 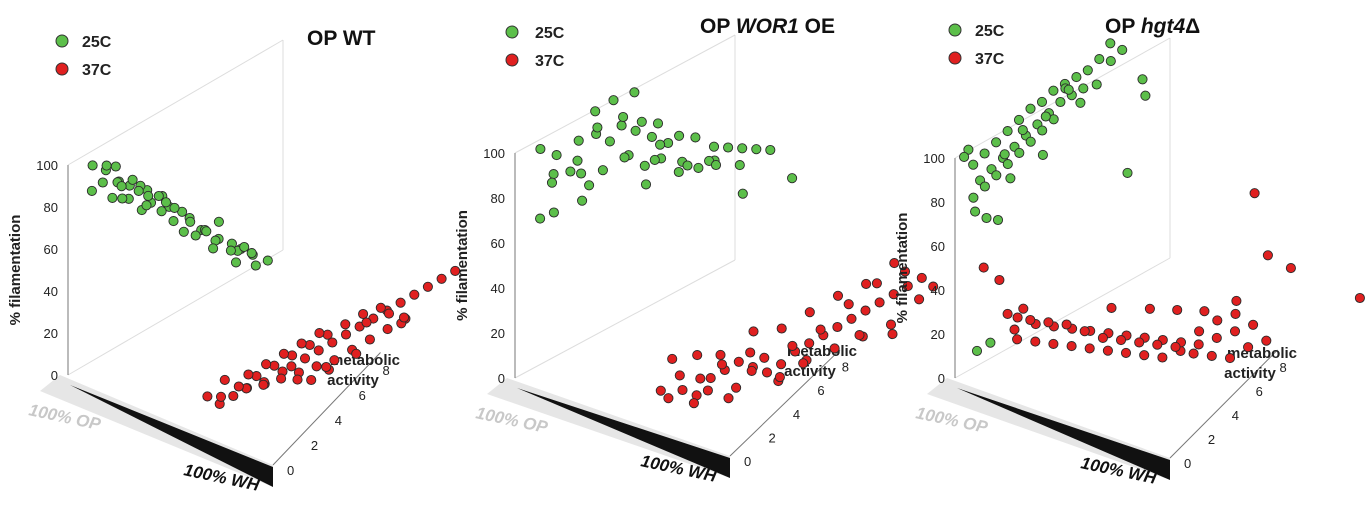 I want to click on z-axis-label: % filamentation, so click(x=902, y=268).